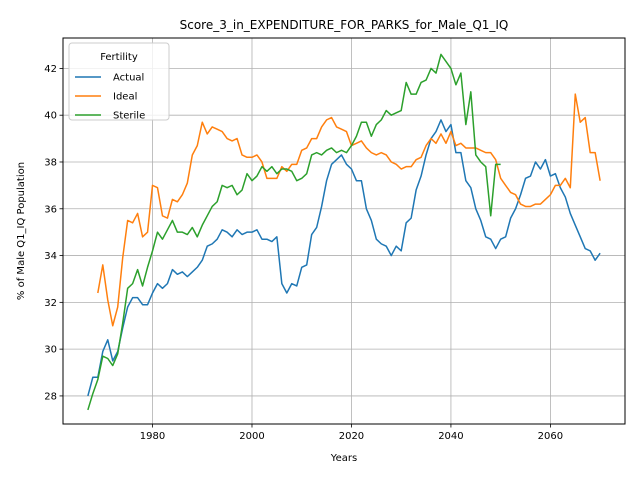  Describe the element at coordinates (50, 209) in the screenshot. I see `y-tick-label: 36` at that location.